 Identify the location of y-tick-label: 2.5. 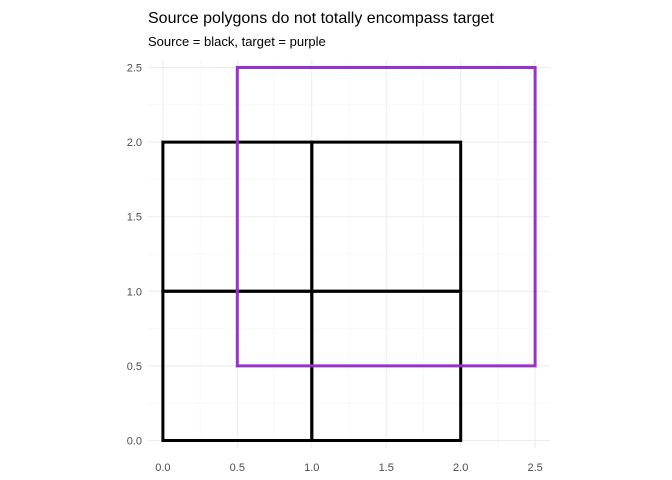
(134, 68).